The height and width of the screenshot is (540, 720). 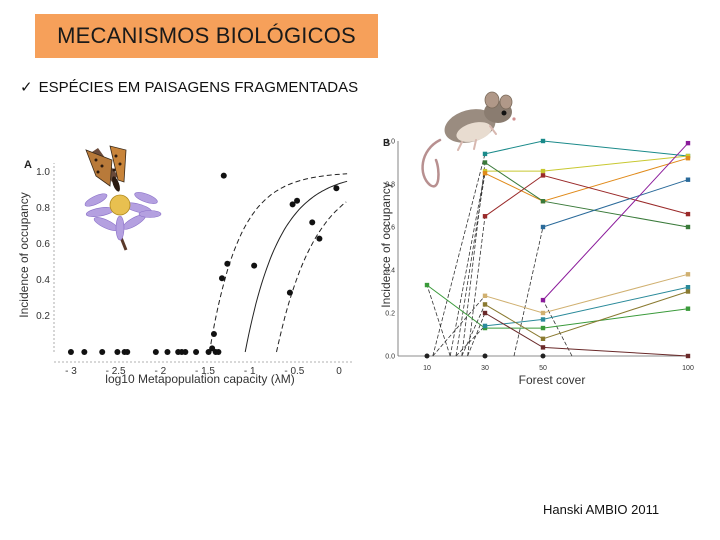 What do you see at coordinates (116, 371) in the screenshot?
I see `panel-a-x-tick-label: - 2.5` at bounding box center [116, 371].